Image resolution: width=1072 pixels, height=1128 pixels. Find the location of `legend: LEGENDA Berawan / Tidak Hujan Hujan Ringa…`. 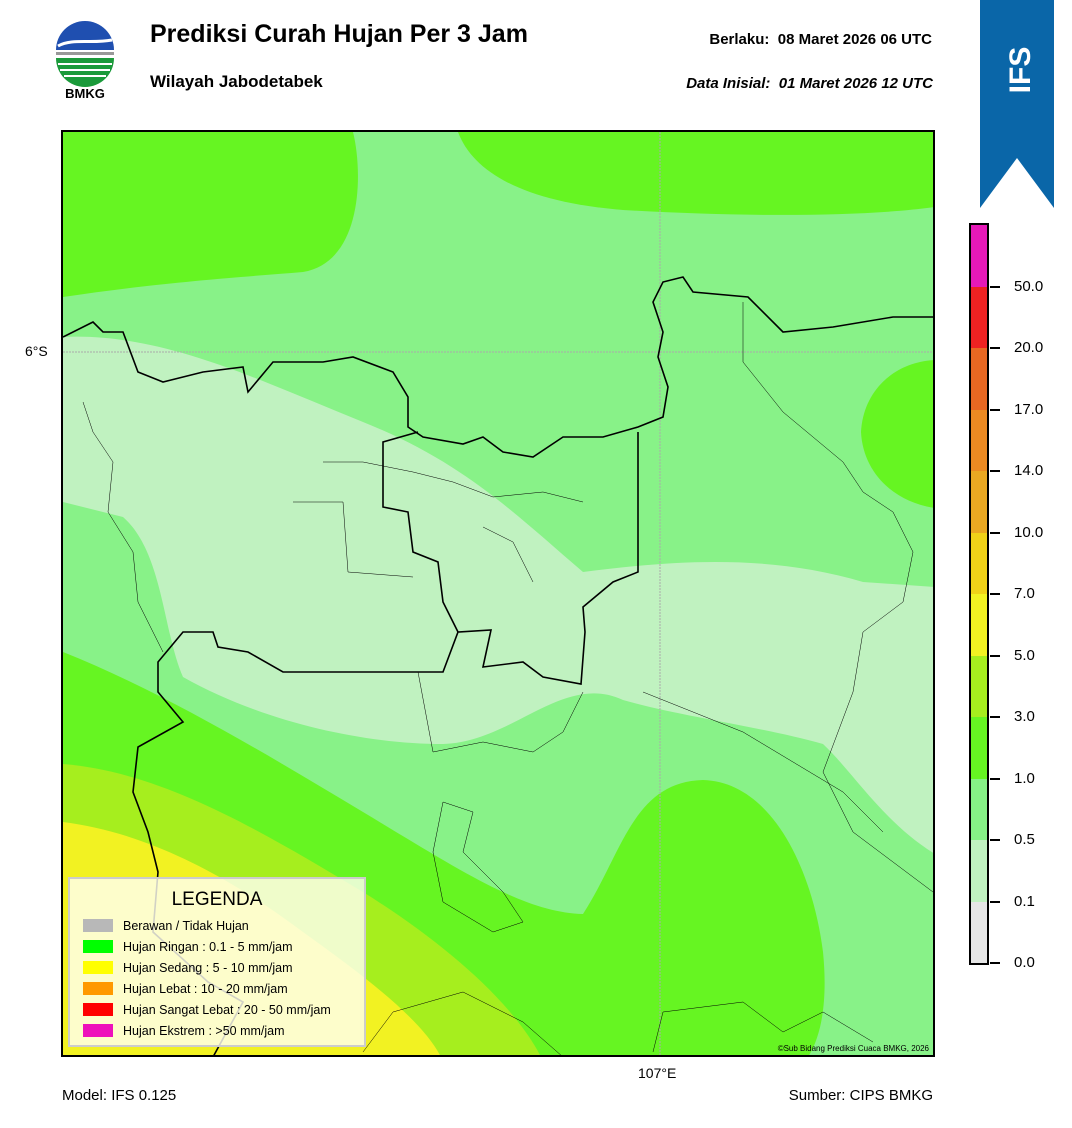

legend: LEGENDA Berawan / Tidak Hujan Hujan Ringa… is located at coordinates (217, 962).